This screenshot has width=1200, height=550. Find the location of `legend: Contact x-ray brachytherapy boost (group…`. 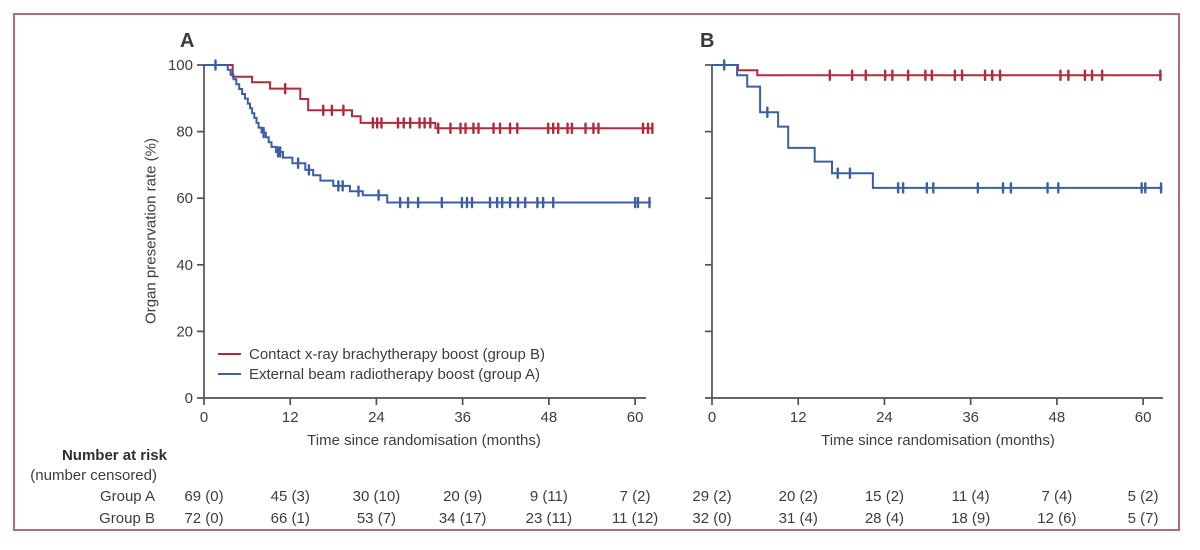

legend: Contact x-ray brachytherapy boost (group… is located at coordinates (381, 364).